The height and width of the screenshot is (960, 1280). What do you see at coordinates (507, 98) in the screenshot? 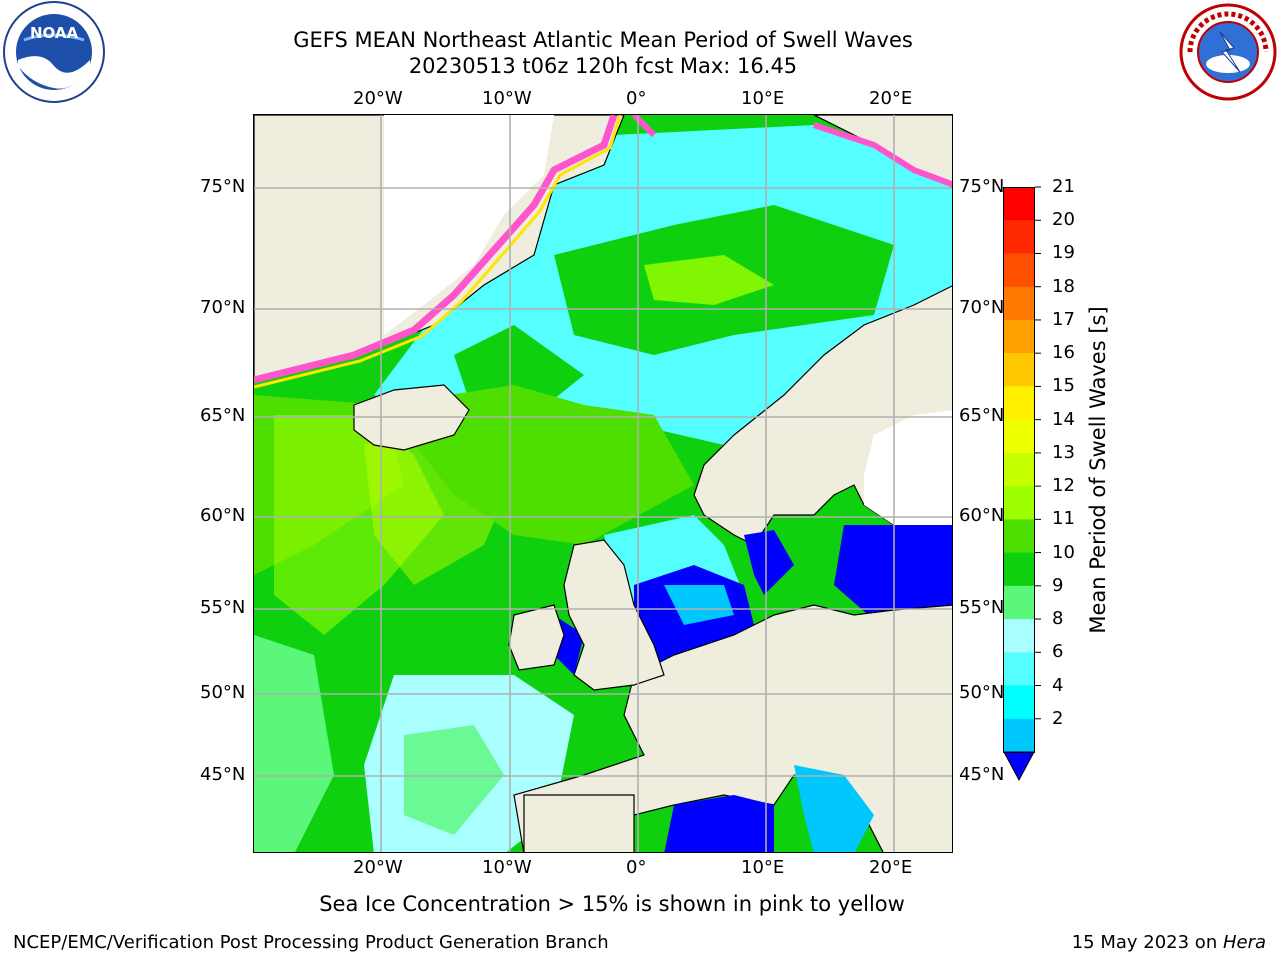
I see `lon-label-top: 10°W` at bounding box center [507, 98].